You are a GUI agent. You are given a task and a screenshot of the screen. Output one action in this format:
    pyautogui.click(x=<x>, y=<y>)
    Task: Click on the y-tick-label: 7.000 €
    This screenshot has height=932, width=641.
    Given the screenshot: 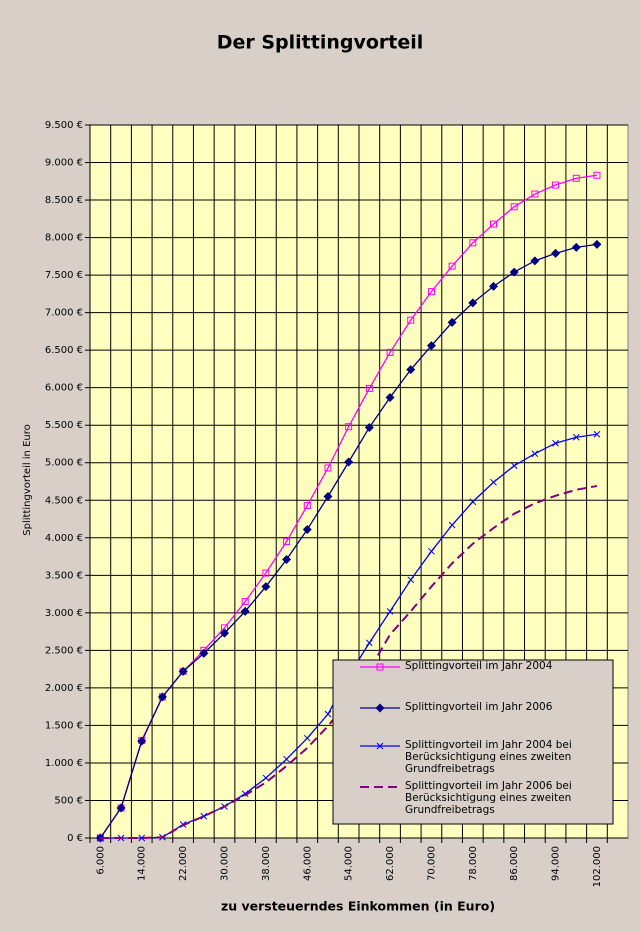 What is the action you would take?
    pyautogui.click(x=64, y=313)
    